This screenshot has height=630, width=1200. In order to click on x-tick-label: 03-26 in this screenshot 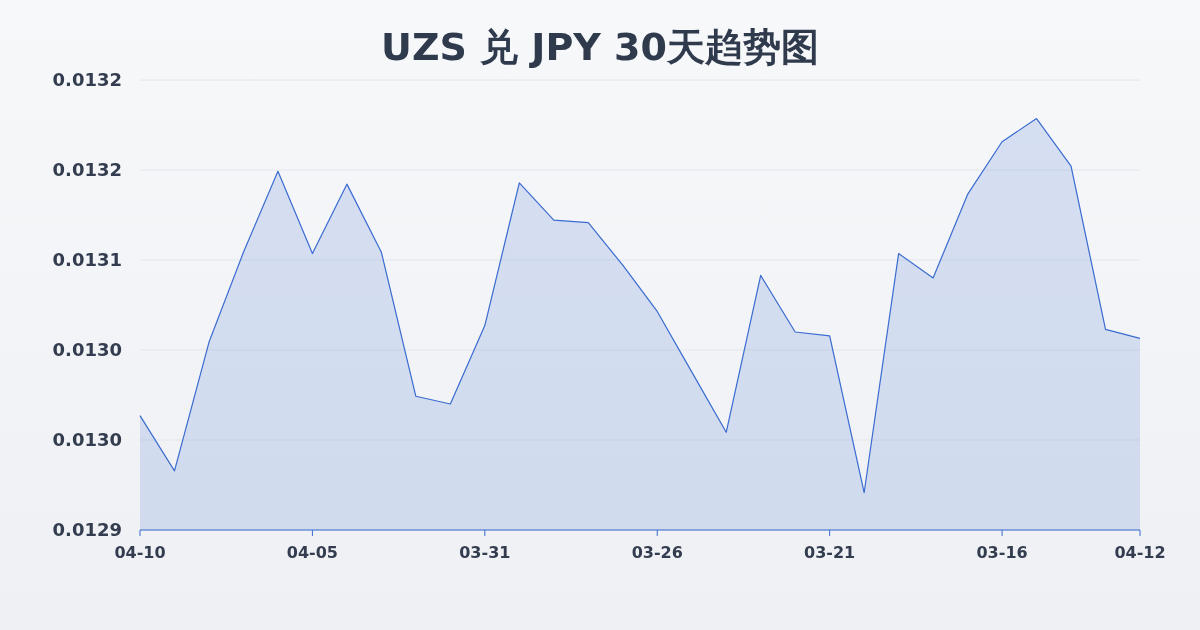, I will do `click(657, 552)`.